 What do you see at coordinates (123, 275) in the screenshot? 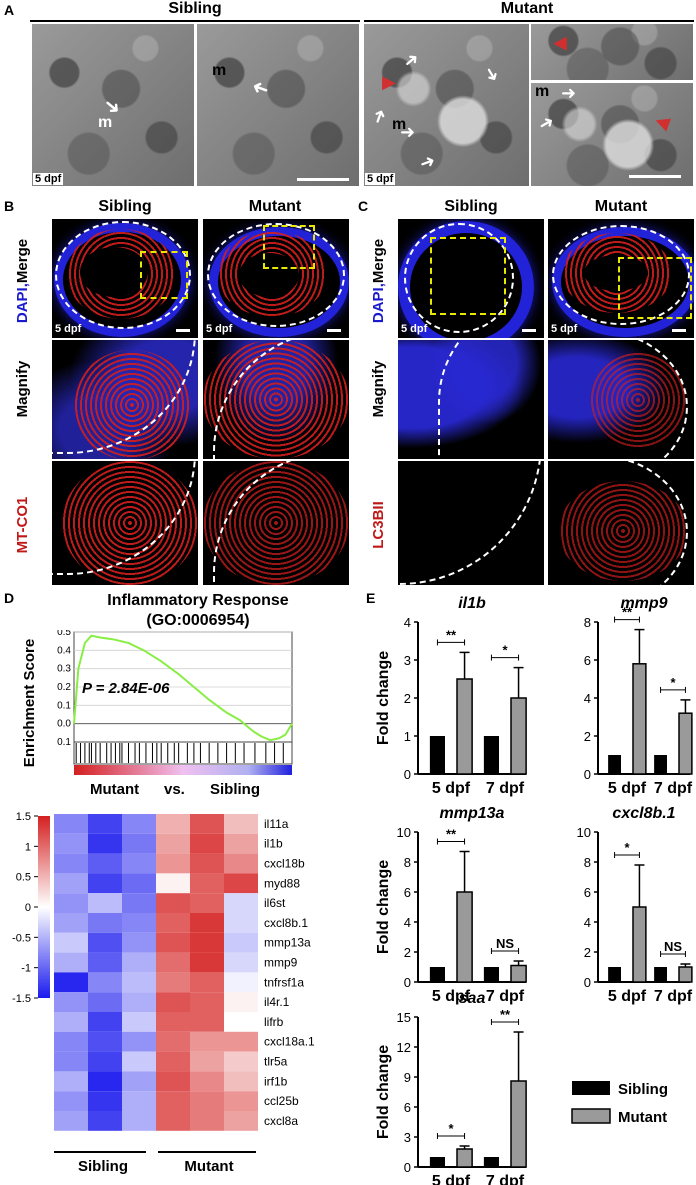
I see `epithelium-outline` at bounding box center [123, 275].